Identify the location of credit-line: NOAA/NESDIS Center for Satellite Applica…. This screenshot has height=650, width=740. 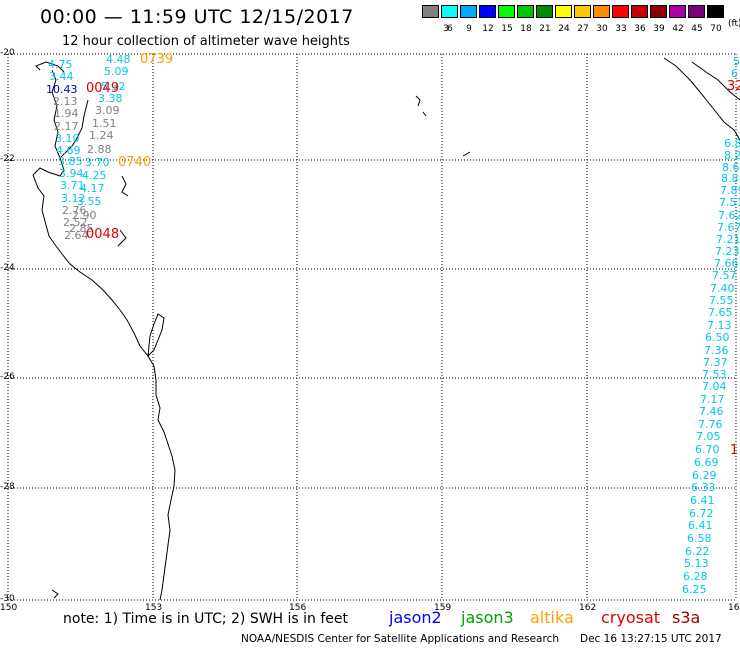
(400, 639).